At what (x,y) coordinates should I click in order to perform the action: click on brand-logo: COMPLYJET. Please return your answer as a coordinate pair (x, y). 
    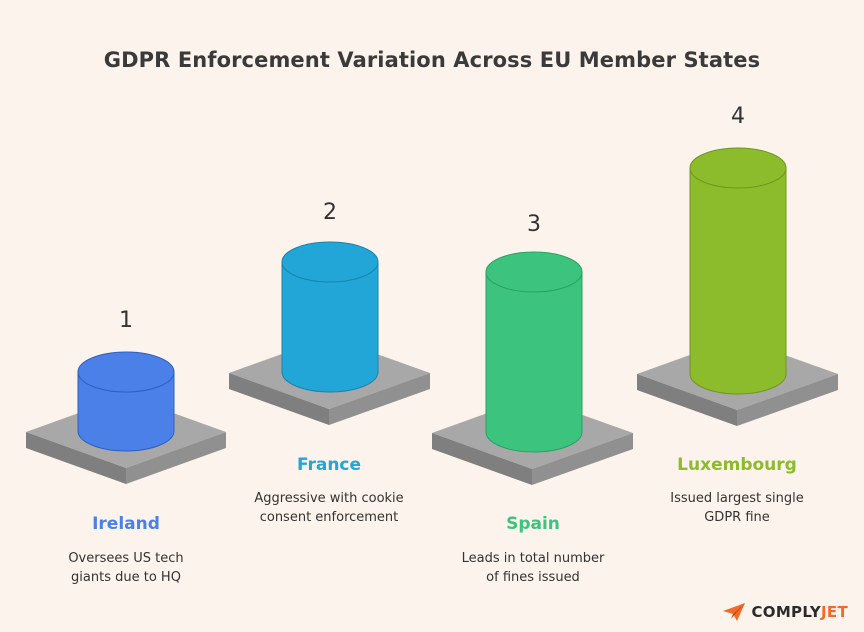
    Looking at the image, I should click on (785, 612).